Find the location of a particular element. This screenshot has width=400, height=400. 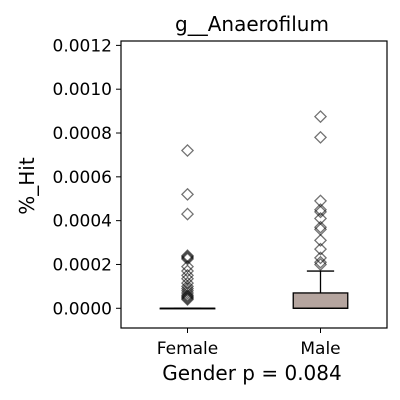

box-body is located at coordinates (320, 300).